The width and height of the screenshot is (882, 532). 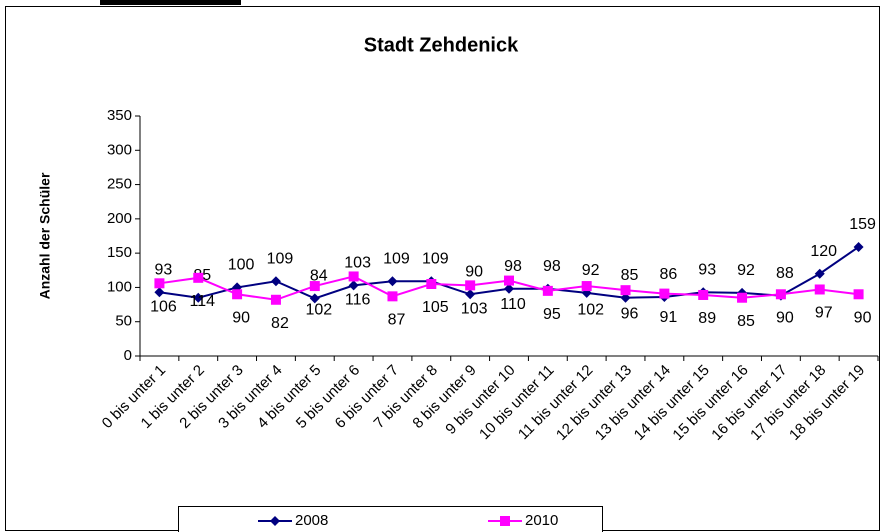 I want to click on data-label: 159, so click(x=862, y=224).